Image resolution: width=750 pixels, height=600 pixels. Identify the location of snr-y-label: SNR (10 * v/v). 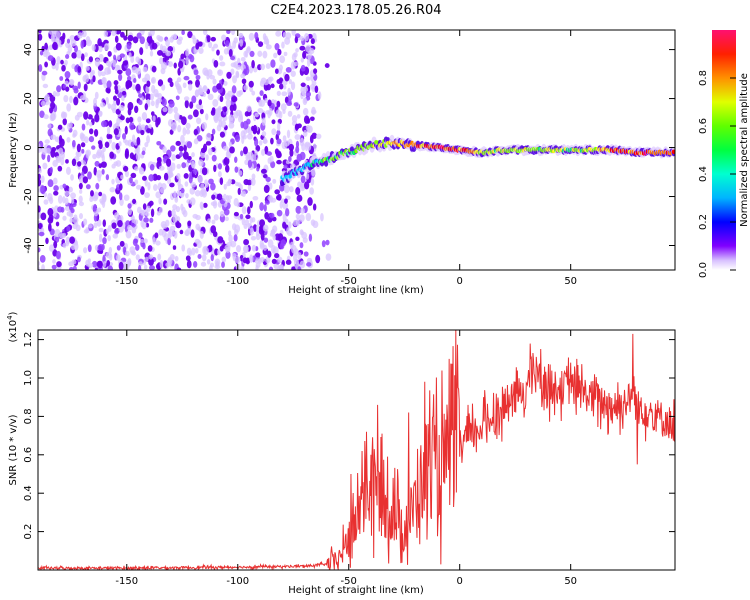
(13, 449).